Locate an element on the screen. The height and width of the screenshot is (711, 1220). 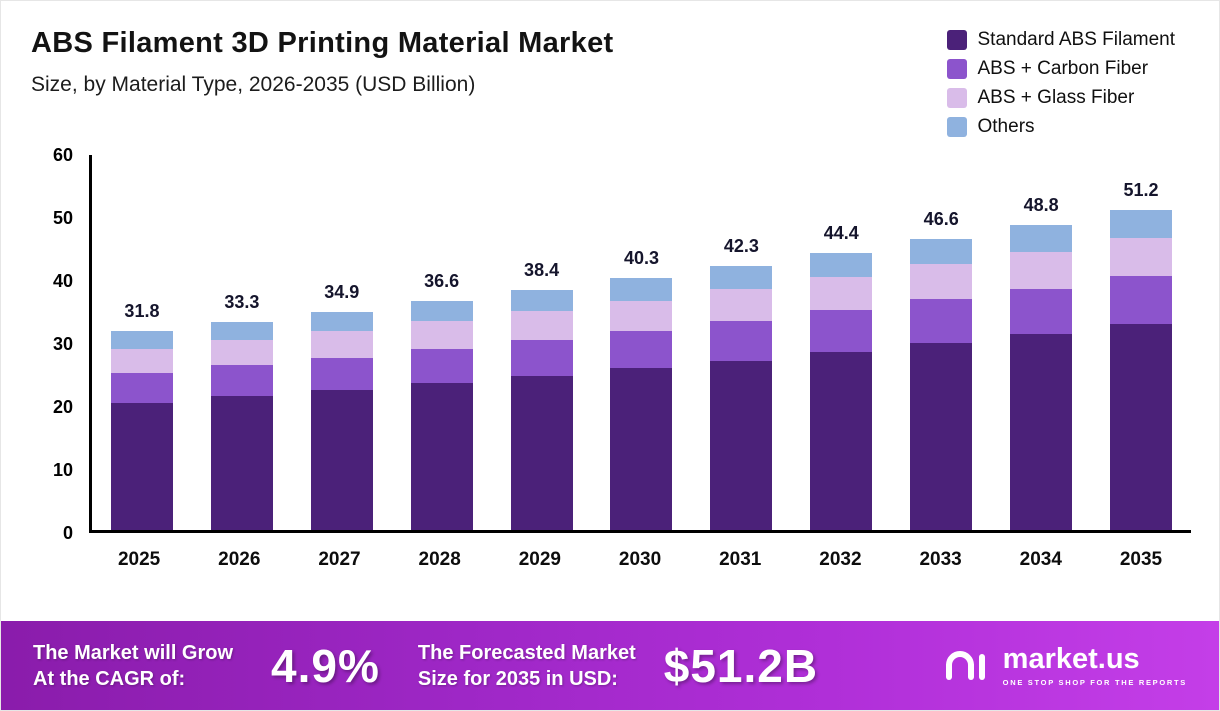
x-axis-label: 2027 is located at coordinates (339, 559).